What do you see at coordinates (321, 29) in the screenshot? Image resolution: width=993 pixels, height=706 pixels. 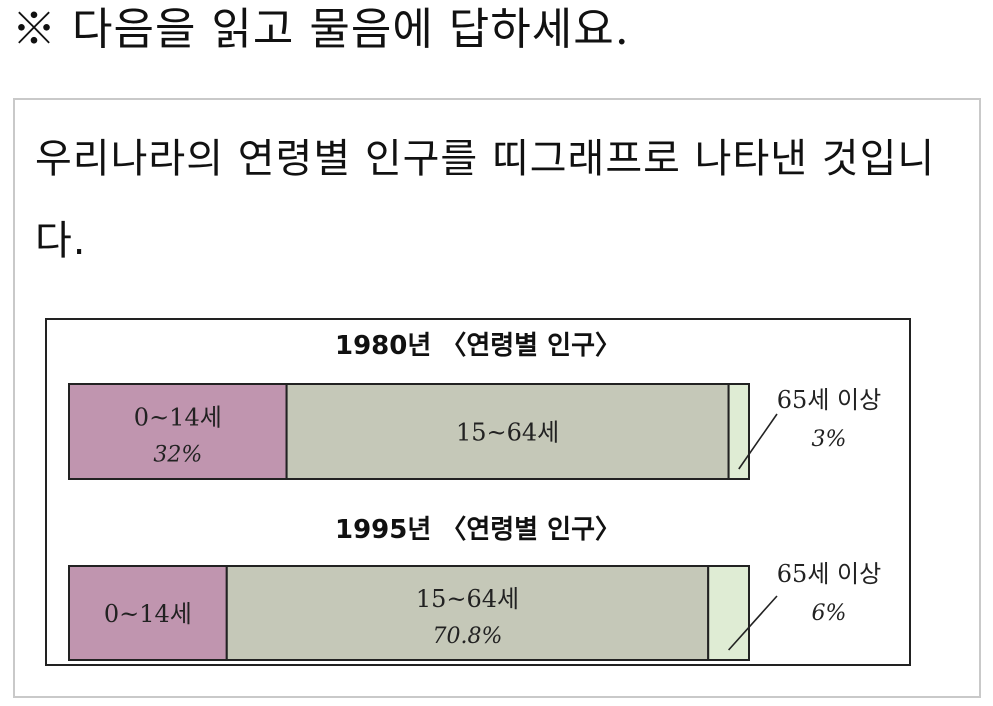 I see `instruction-text: ※ 다음을 읽고 물음에 답하세요.` at bounding box center [321, 29].